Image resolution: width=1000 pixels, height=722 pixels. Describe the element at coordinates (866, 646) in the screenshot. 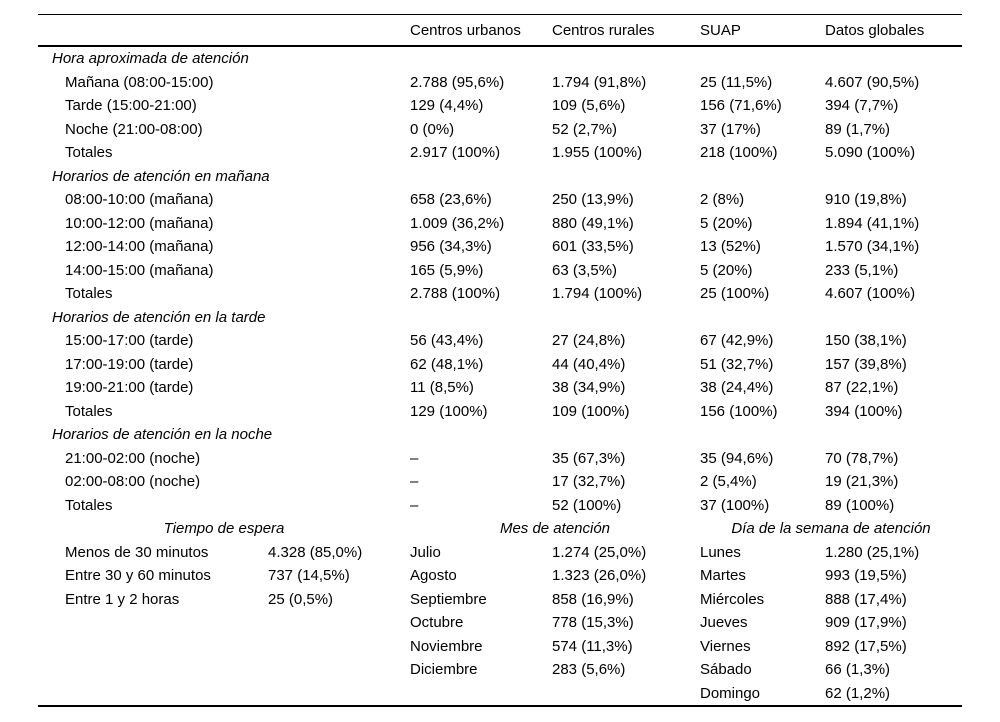

I see `panel-row-value: 892 (17,5%)` at that location.